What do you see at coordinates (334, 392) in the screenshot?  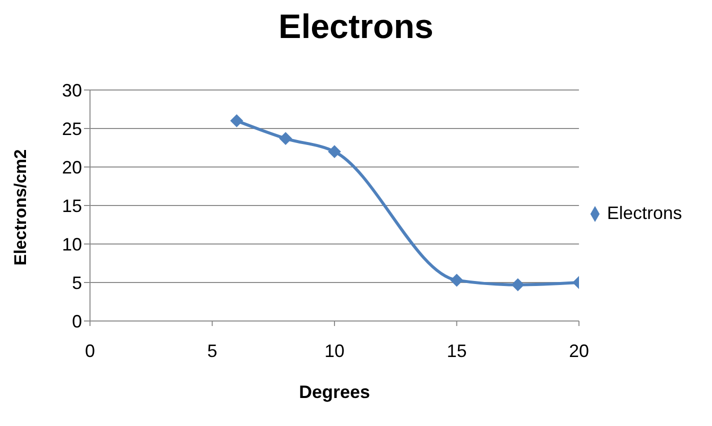 I see `x-axis-title: Degrees` at bounding box center [334, 392].